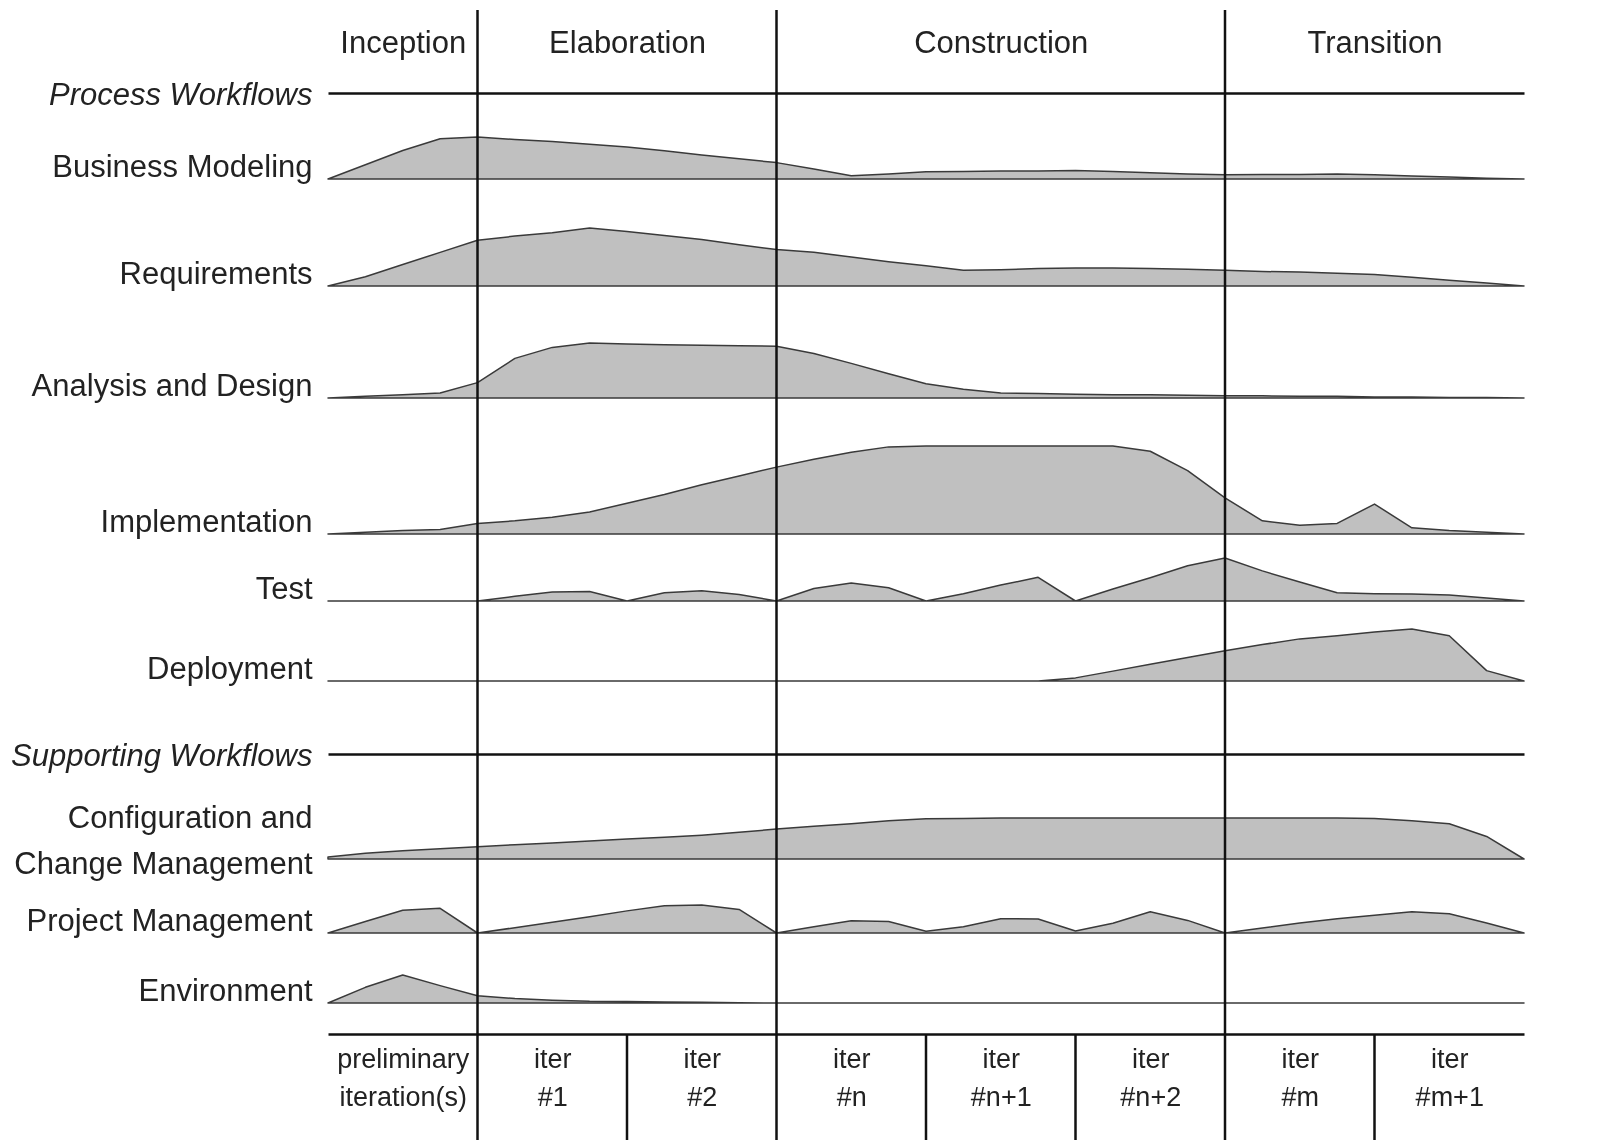 This screenshot has width=1619, height=1140. Describe the element at coordinates (225, 990) in the screenshot. I see `y-axis-title: Environment` at that location.